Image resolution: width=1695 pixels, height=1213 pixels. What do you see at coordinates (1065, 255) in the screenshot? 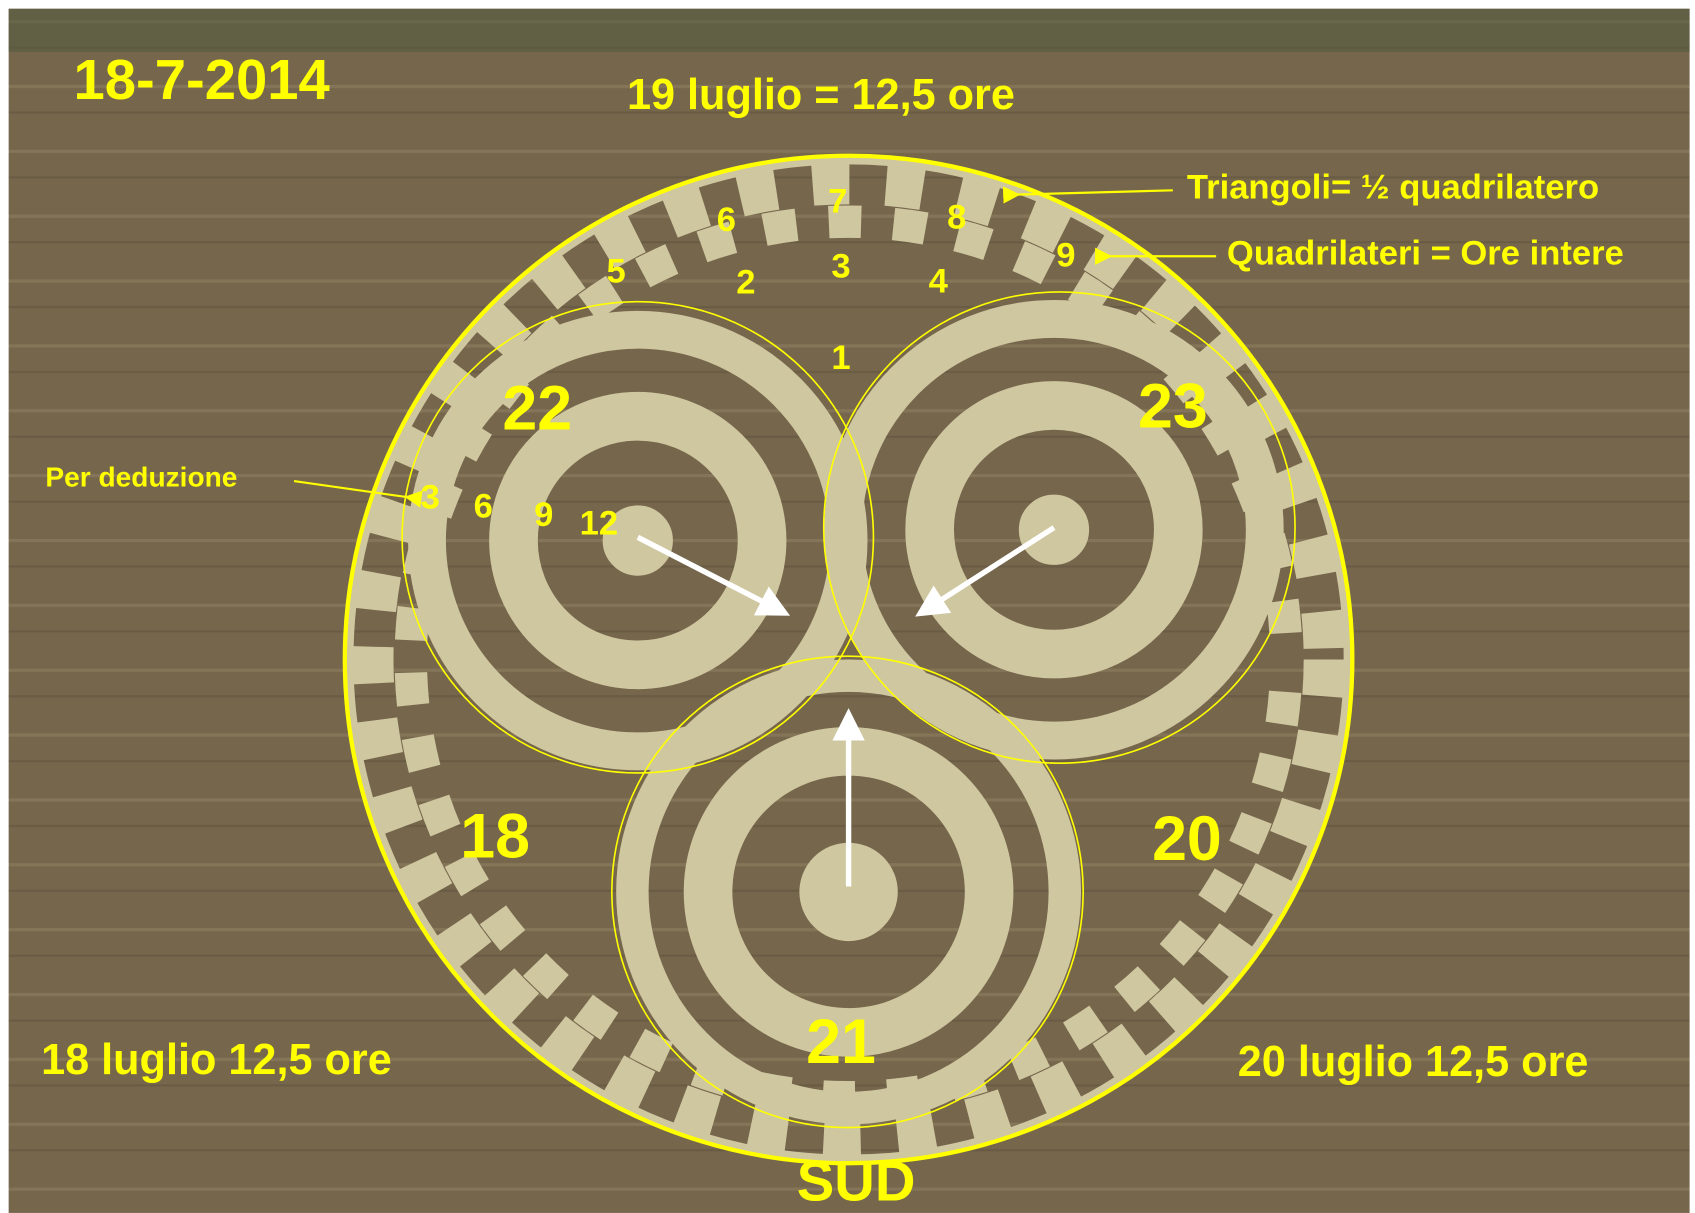
I see `hour-number: 9` at bounding box center [1065, 255].